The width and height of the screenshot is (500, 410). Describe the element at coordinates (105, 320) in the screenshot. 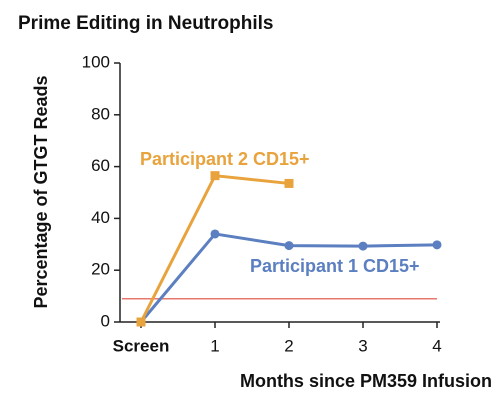

I see `y-tick-label: 0` at that location.